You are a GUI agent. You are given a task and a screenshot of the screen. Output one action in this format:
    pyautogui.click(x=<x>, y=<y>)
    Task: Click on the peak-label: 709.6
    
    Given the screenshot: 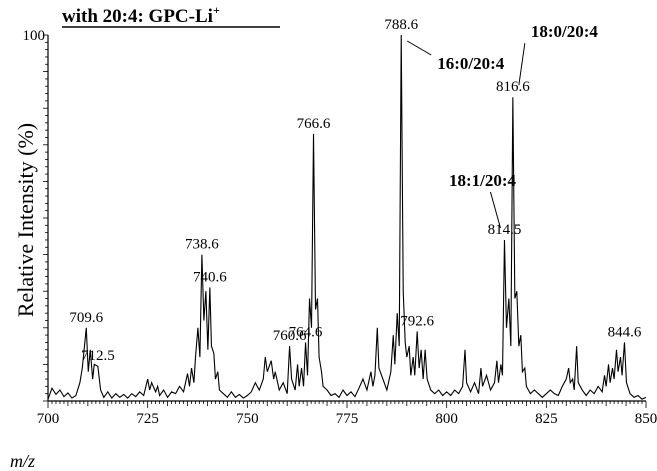 What is the action you would take?
    pyautogui.click(x=86, y=318)
    